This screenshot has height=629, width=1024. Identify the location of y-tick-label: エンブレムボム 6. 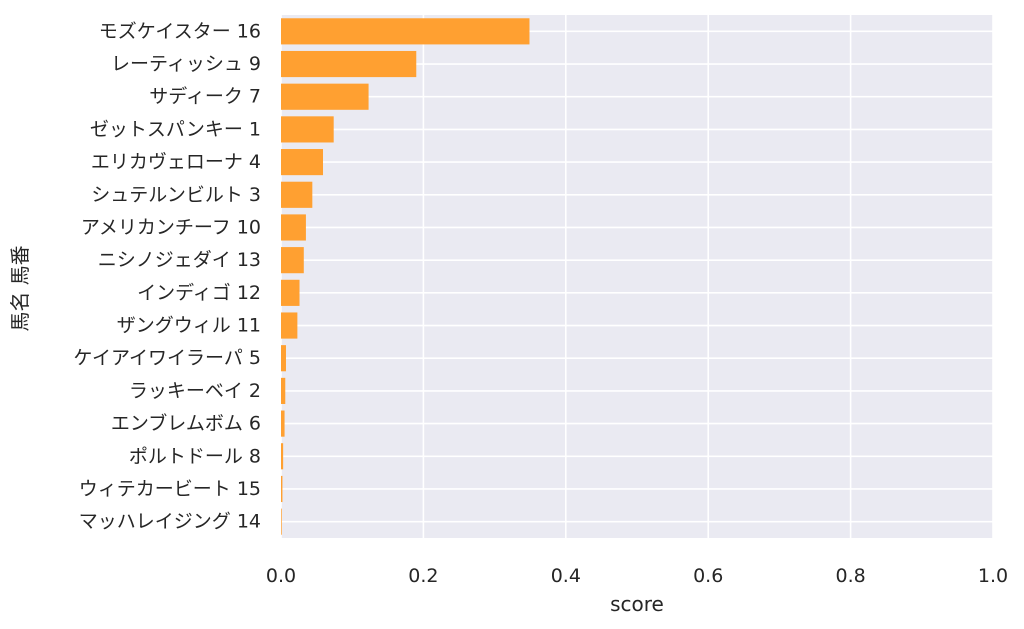
(186, 423).